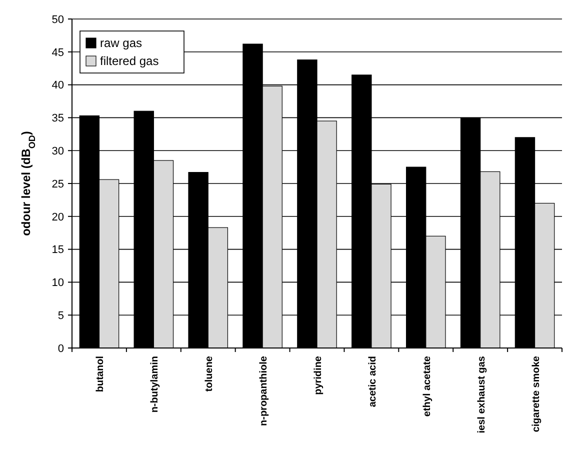  What do you see at coordinates (264, 391) in the screenshot?
I see `x-tick-label: n-propanthiole` at bounding box center [264, 391].